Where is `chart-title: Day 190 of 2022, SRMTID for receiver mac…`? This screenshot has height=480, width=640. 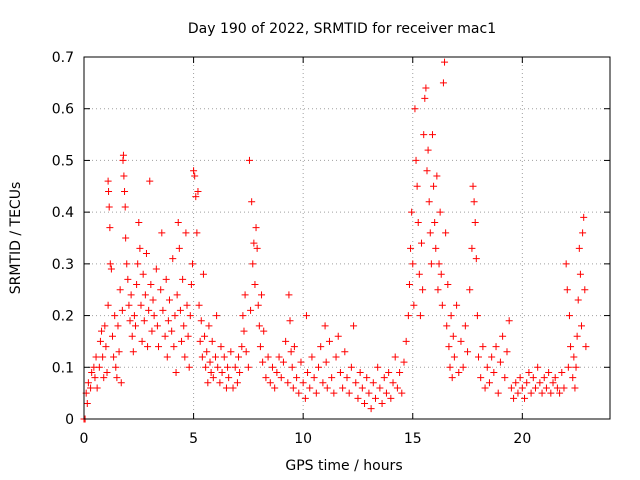
chart-title: Day 190 of 2022, SRMTID for receiver mac… is located at coordinates (342, 29).